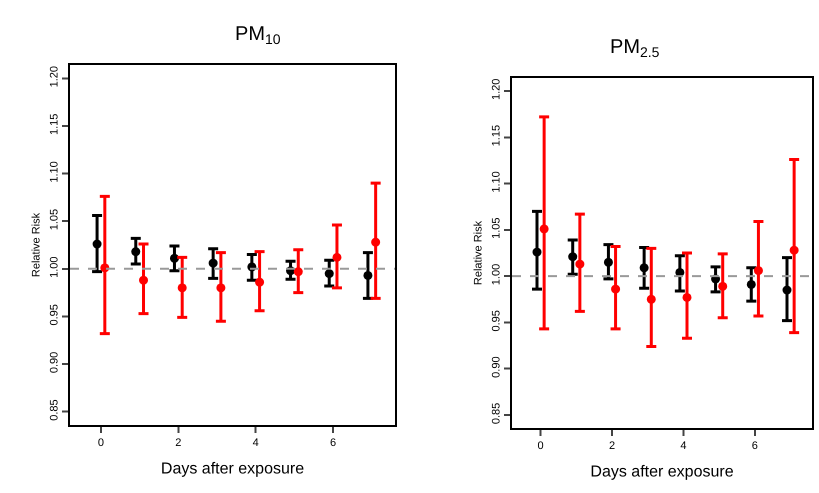  I want to click on chart-title: PM$_{10}$, so click(258, 35).